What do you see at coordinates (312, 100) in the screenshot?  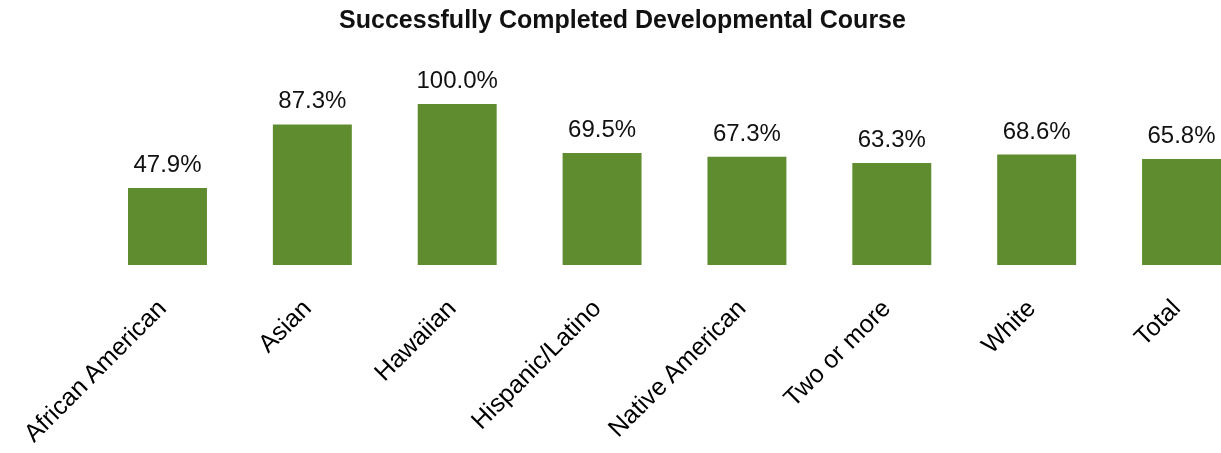 I see `data-label: 87.3%` at bounding box center [312, 100].